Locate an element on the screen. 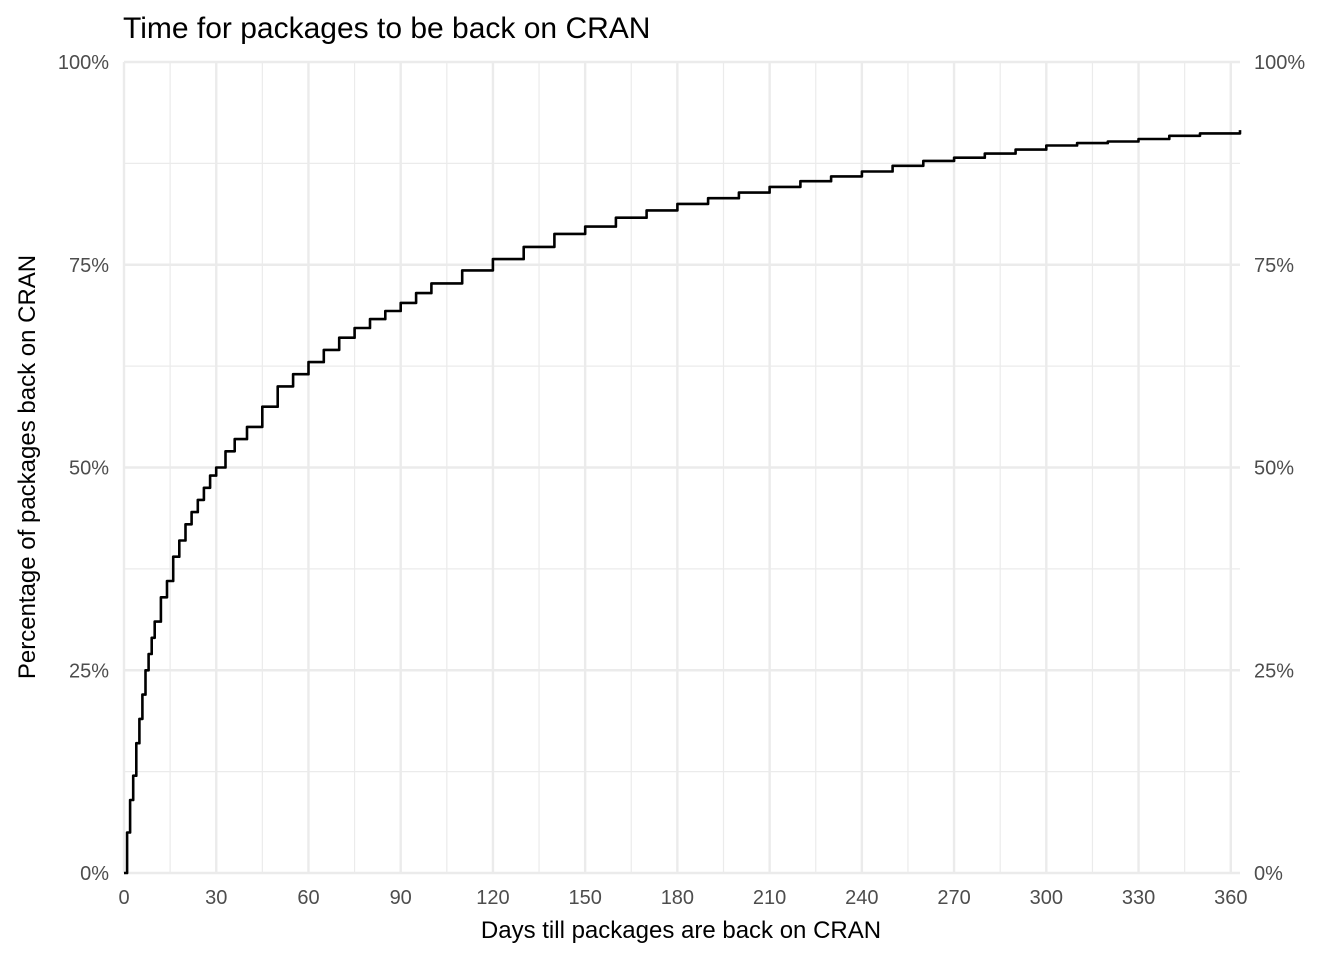 This screenshot has height=960, width=1344. x-tick-label: 120 is located at coordinates (492, 898).